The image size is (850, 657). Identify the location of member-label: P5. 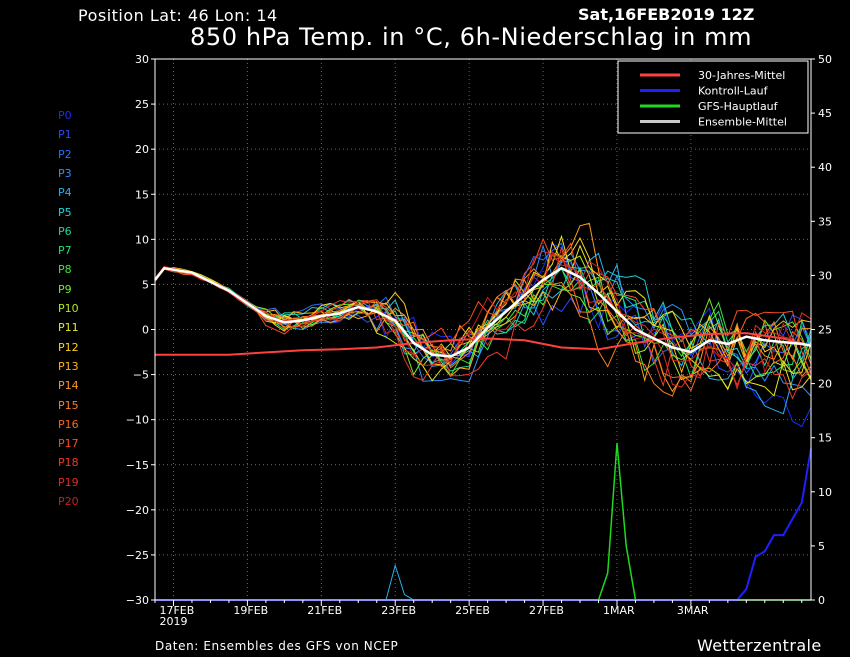
(65, 212).